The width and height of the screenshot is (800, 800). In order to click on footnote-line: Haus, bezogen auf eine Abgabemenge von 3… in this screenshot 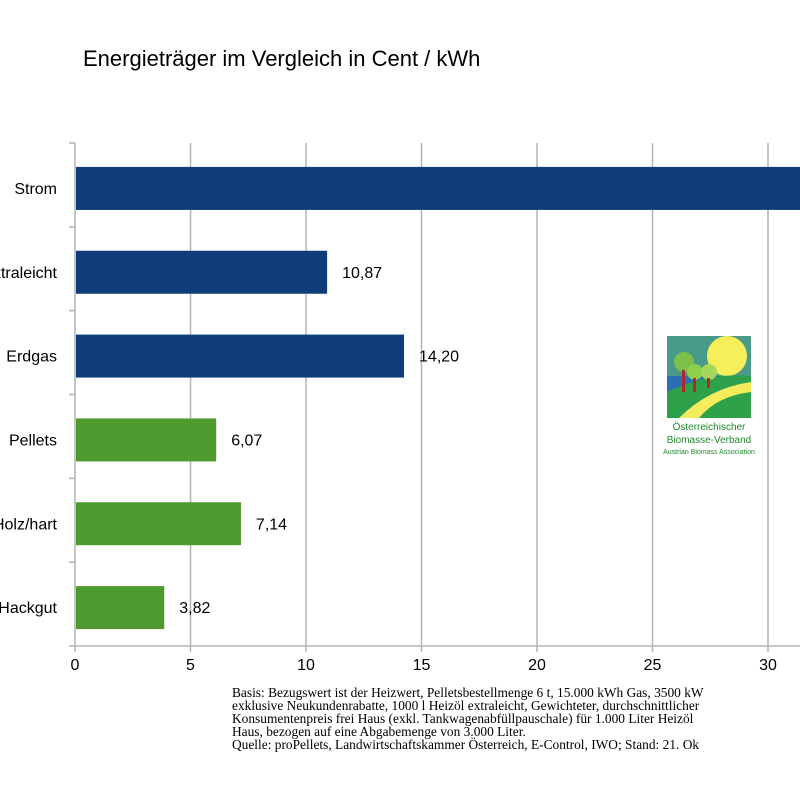, I will do `click(379, 731)`.